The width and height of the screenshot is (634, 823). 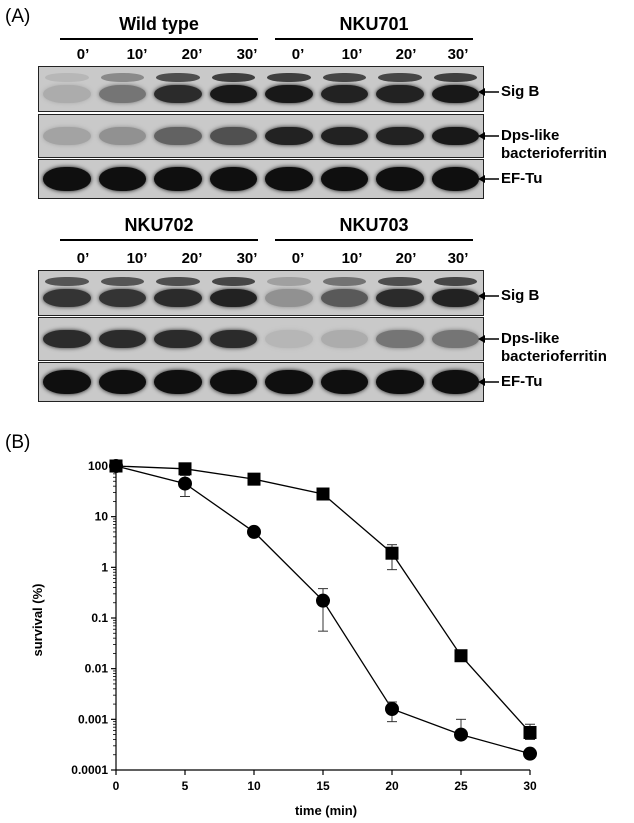 What do you see at coordinates (99, 618) in the screenshot?
I see `y-tick-label: 0.1` at bounding box center [99, 618].